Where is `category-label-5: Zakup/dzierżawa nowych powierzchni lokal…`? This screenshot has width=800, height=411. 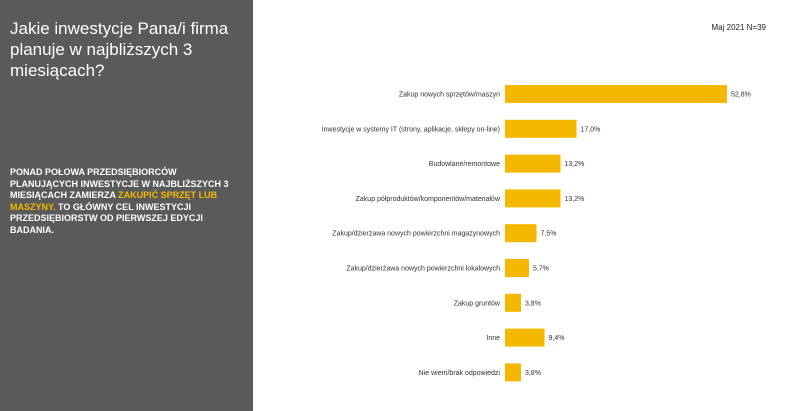
category-label-5: Zakup/dzierżawa nowych powierzchni lokal… is located at coordinates (423, 269).